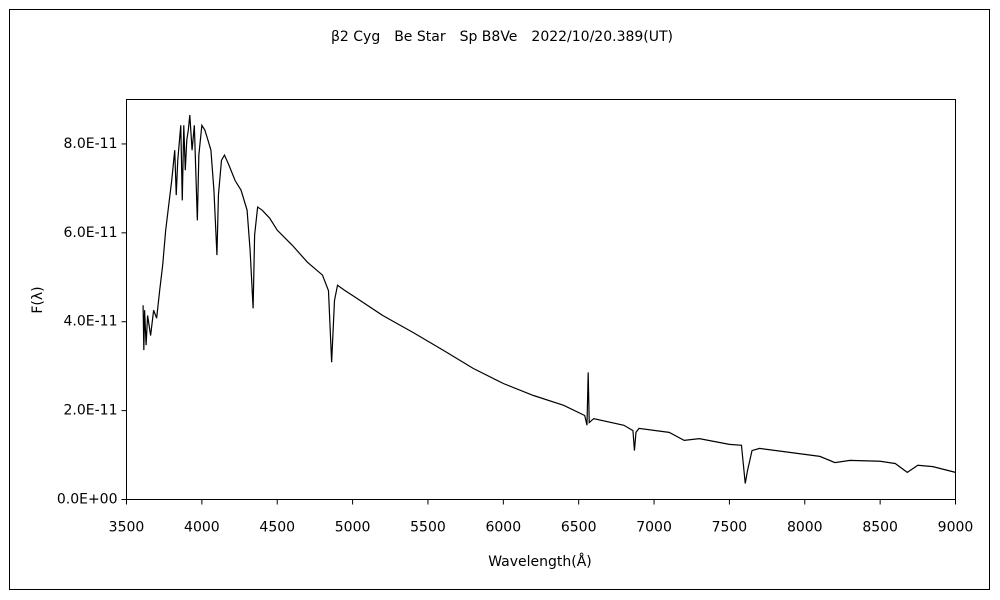 The image size is (1000, 600). What do you see at coordinates (91, 144) in the screenshot?
I see `y-tick-label: 8.0E-11` at bounding box center [91, 144].